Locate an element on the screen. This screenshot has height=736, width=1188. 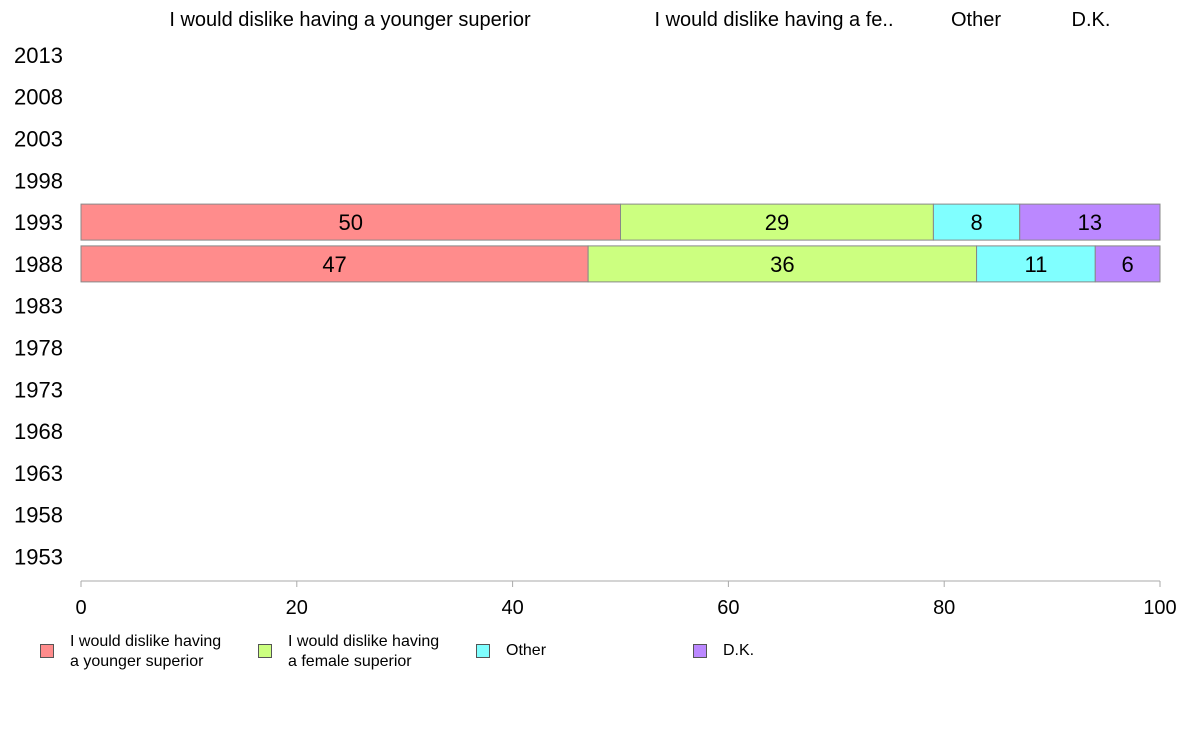
category-label: 1958 is located at coordinates (38, 515).